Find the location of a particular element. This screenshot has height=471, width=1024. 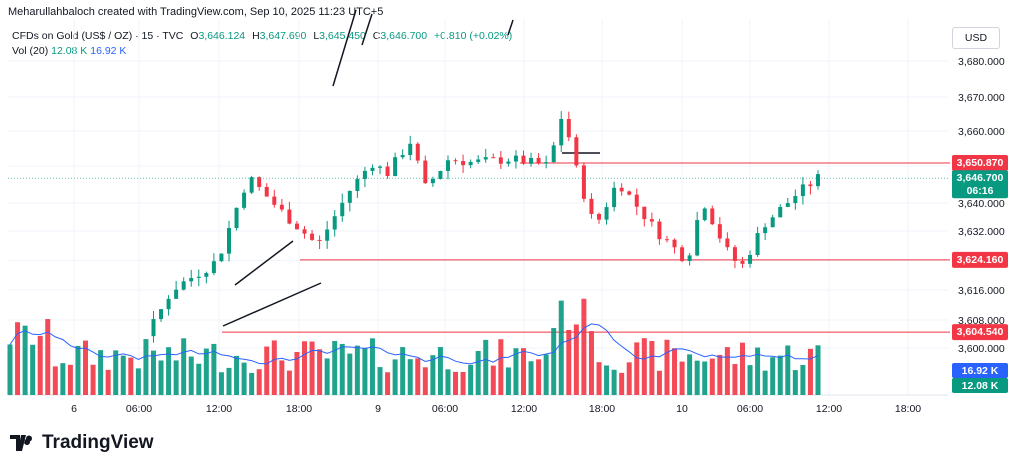

level-label-text: 3,624.160 is located at coordinates (980, 260).